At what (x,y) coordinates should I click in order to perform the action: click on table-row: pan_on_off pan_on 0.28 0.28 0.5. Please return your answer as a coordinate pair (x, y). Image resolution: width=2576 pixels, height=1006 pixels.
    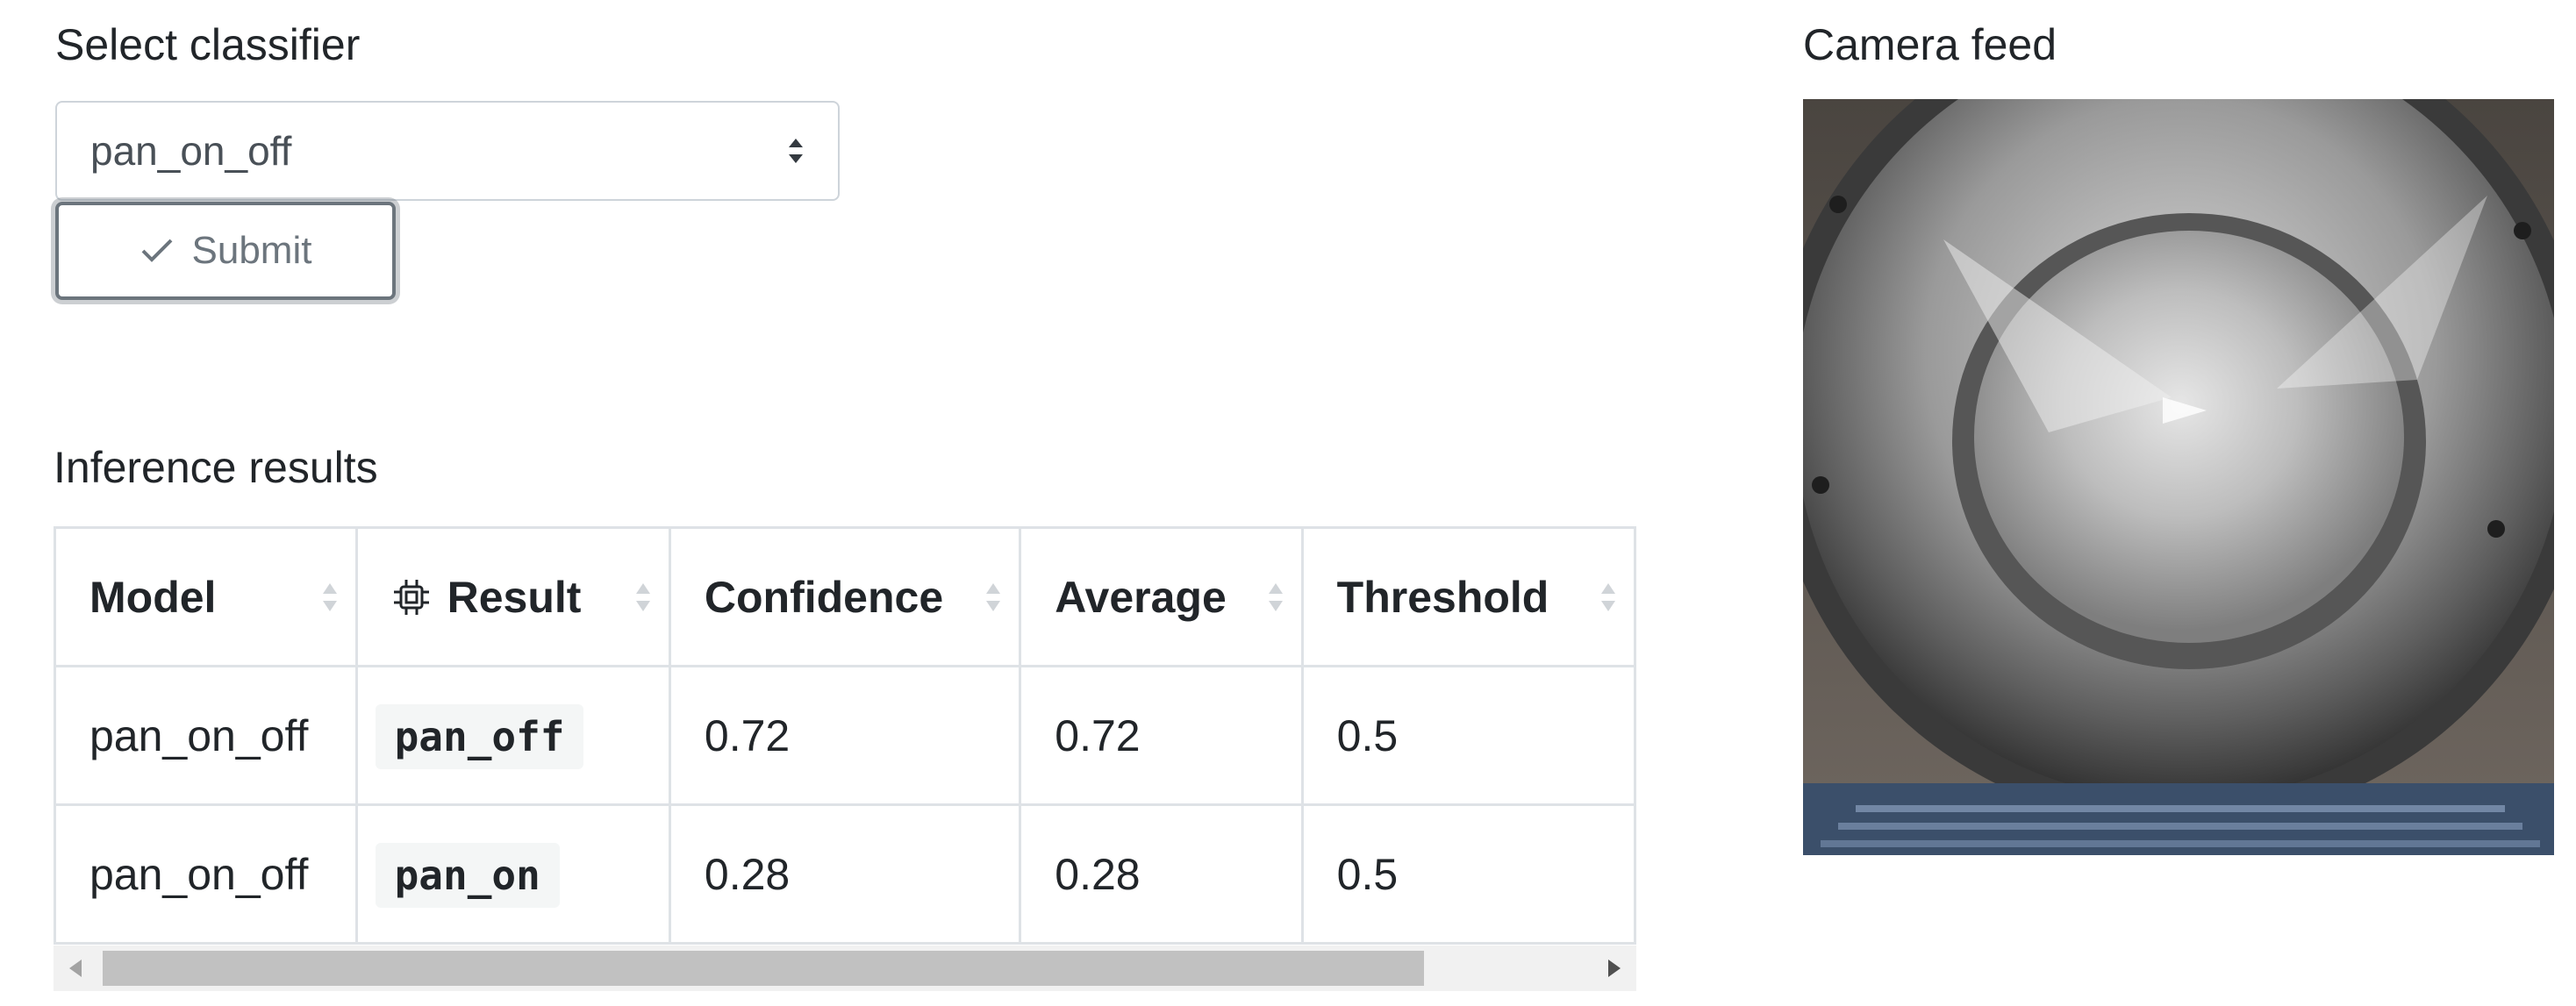
    Looking at the image, I should click on (845, 874).